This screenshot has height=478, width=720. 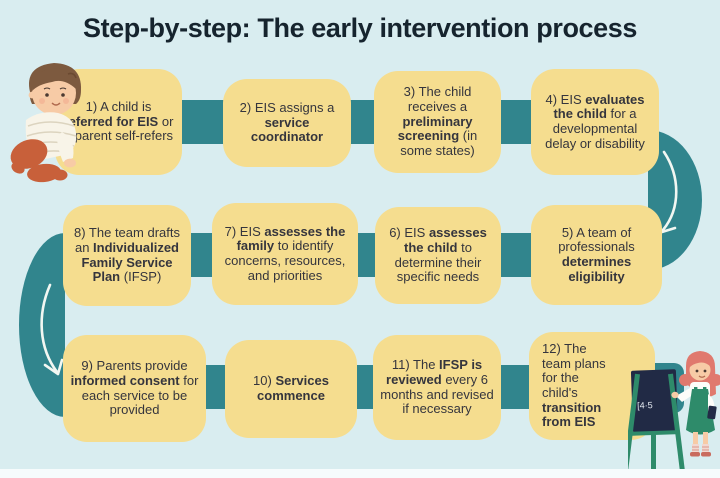 What do you see at coordinates (111, 121) in the screenshot?
I see `step-text-segment: referred for EIS` at bounding box center [111, 121].